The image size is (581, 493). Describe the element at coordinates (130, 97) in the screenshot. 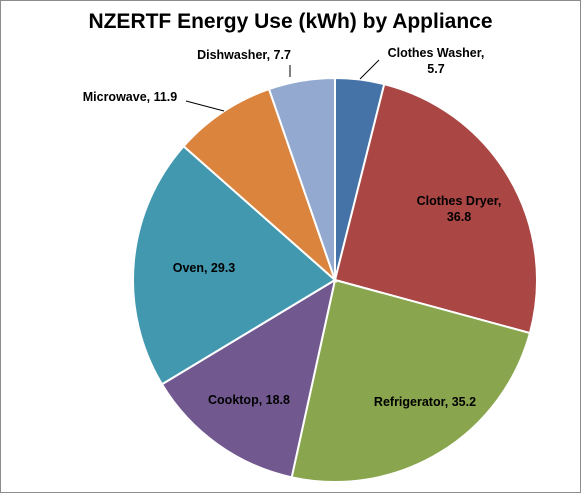

I see `slice-label-microwave: Microwave, 11.9` at that location.